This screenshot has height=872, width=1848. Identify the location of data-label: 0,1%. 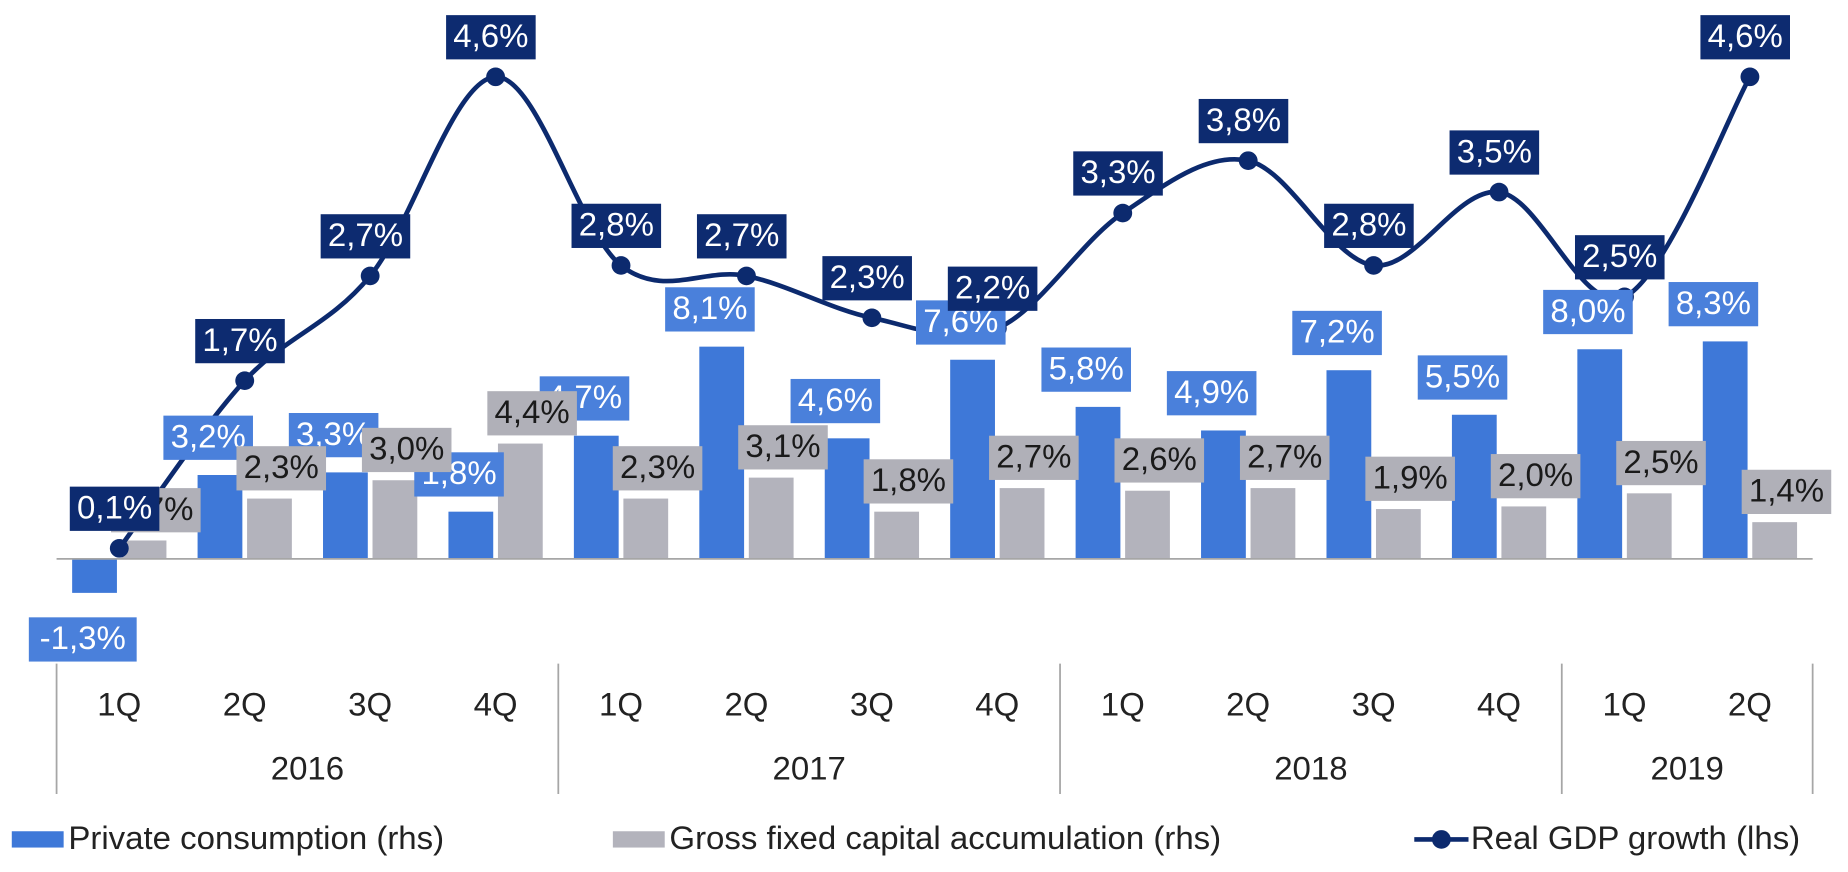
(114, 507).